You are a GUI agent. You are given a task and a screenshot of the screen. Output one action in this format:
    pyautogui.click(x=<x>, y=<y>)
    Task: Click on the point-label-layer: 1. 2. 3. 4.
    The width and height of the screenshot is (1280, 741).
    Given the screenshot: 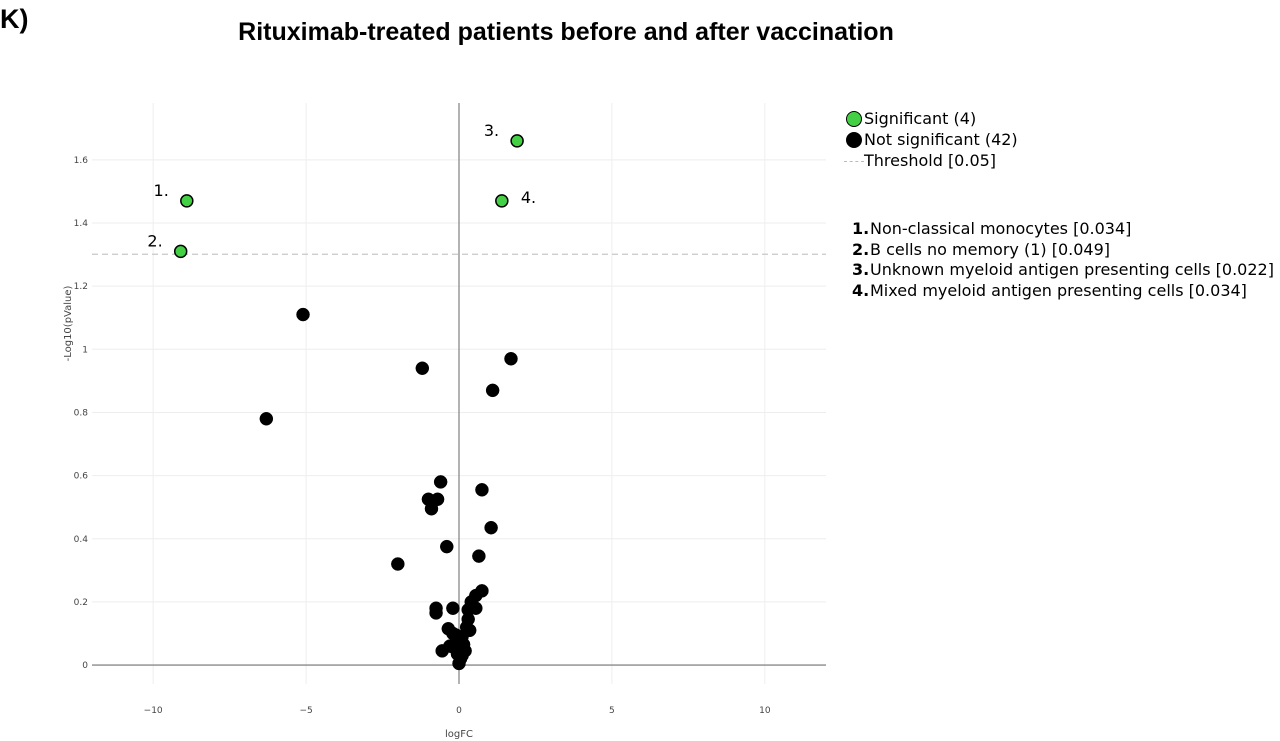 What is the action you would take?
    pyautogui.click(x=341, y=186)
    